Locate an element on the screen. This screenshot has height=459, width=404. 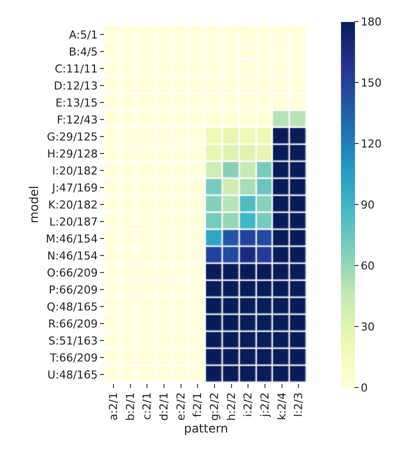
y-tick-label: G:29/125 is located at coordinates (72, 137).